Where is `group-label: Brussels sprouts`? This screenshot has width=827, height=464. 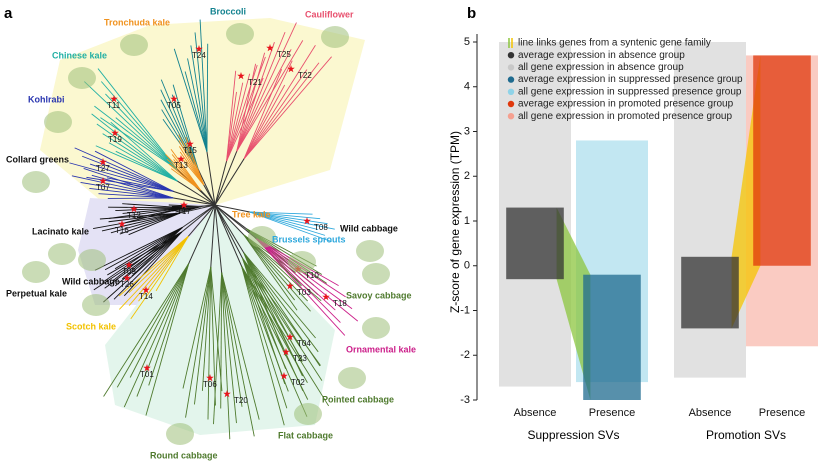
group-label: Brussels sprouts is located at coordinates (309, 239).